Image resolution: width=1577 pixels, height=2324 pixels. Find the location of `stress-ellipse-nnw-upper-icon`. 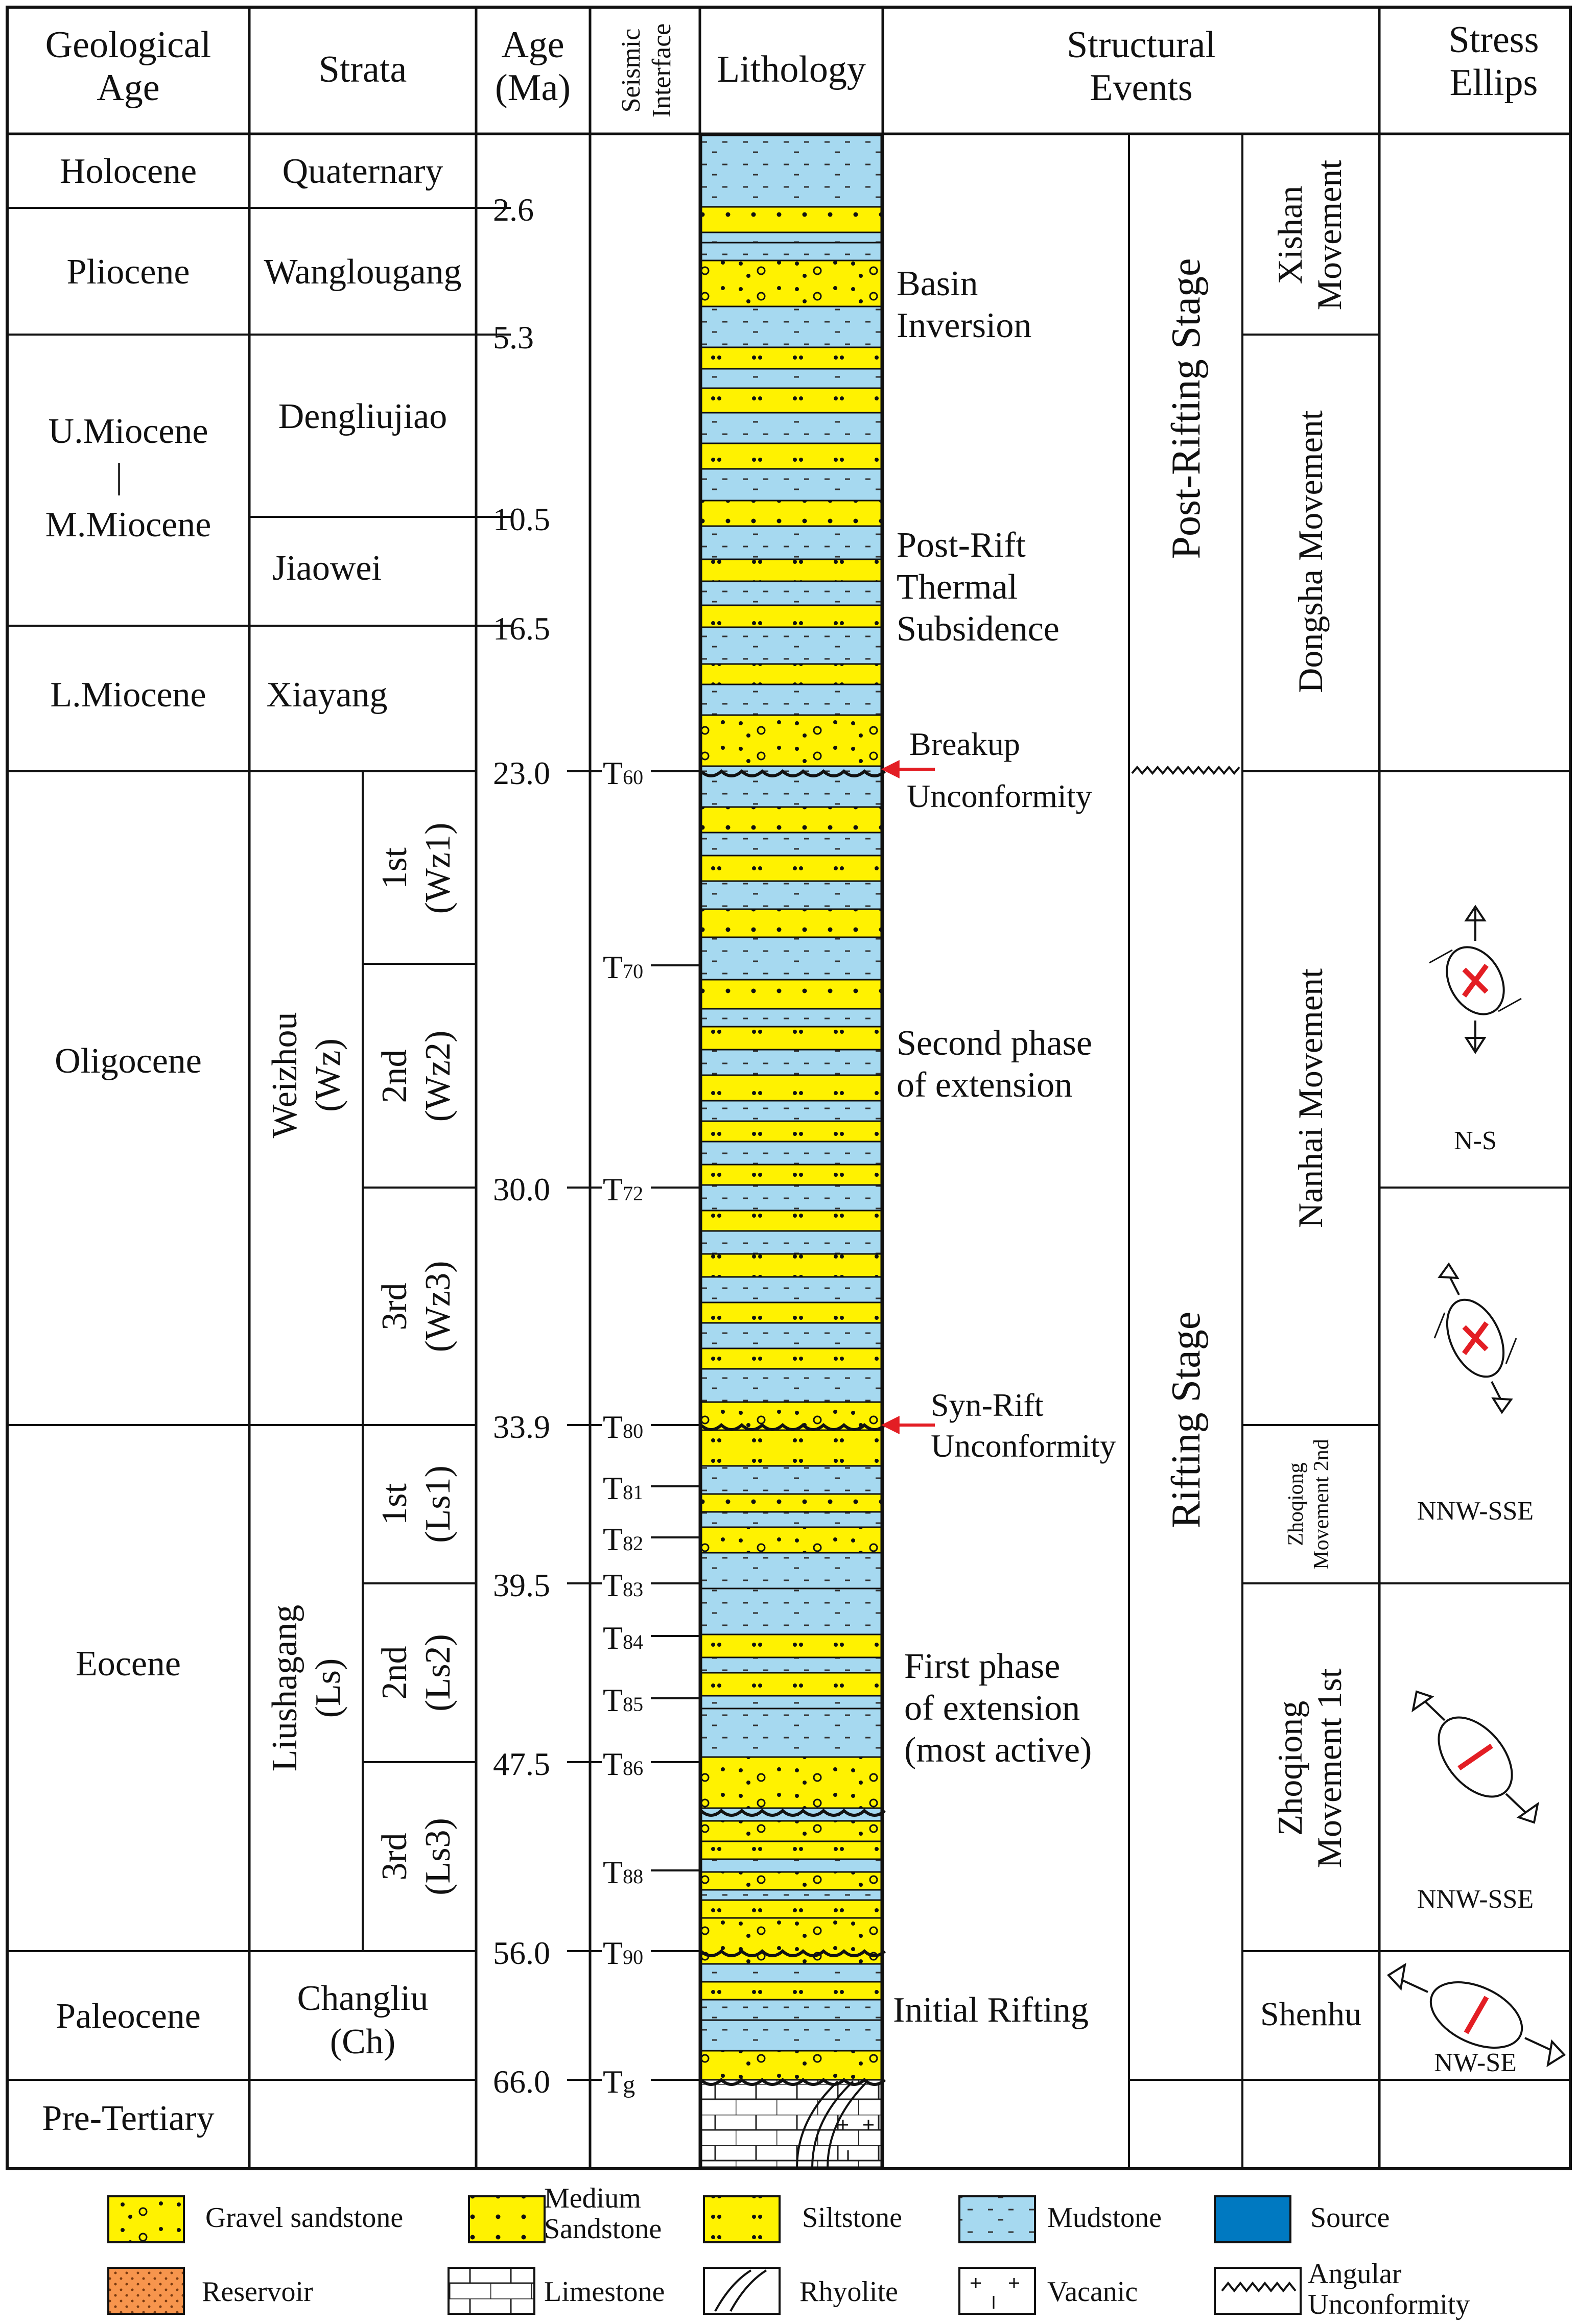

stress-ellipse-nnw-upper-icon is located at coordinates (1475, 1338).